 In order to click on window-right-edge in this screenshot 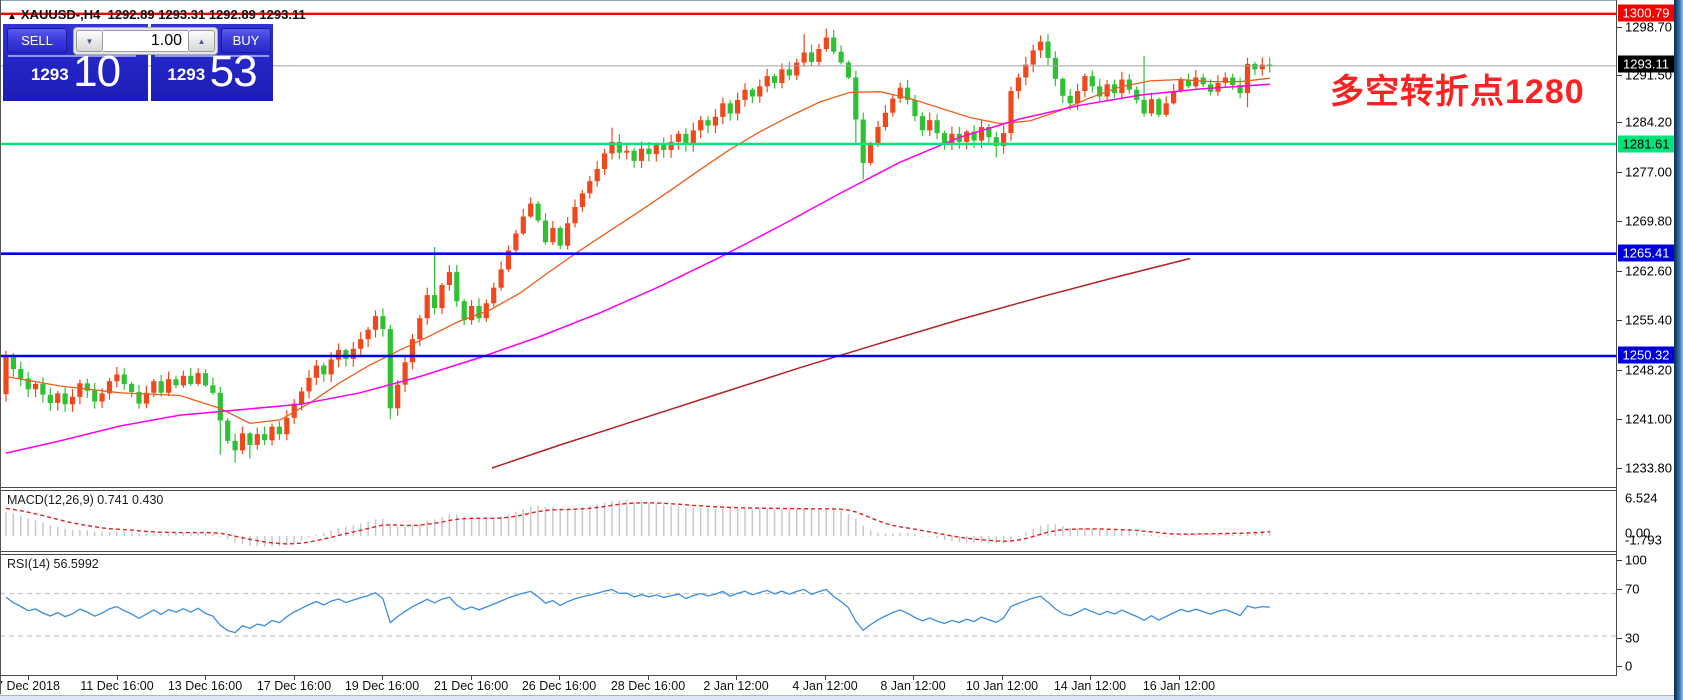, I will do `click(1678, 350)`.